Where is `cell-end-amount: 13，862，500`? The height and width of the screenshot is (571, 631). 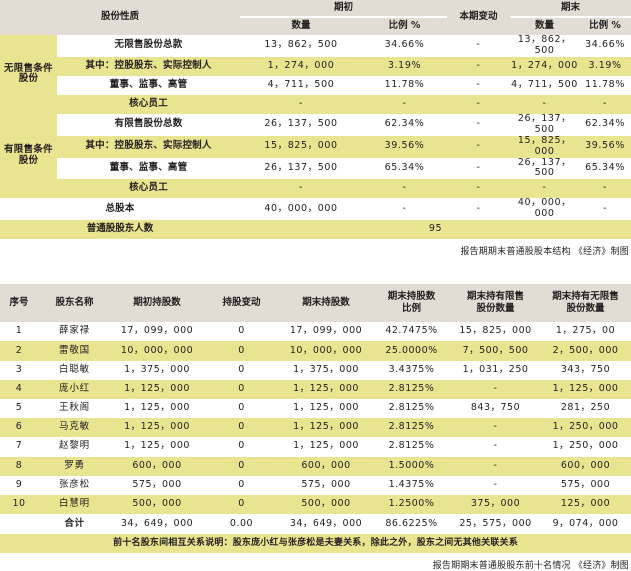
cell-end-amount: 13，862，500 is located at coordinates (545, 45).